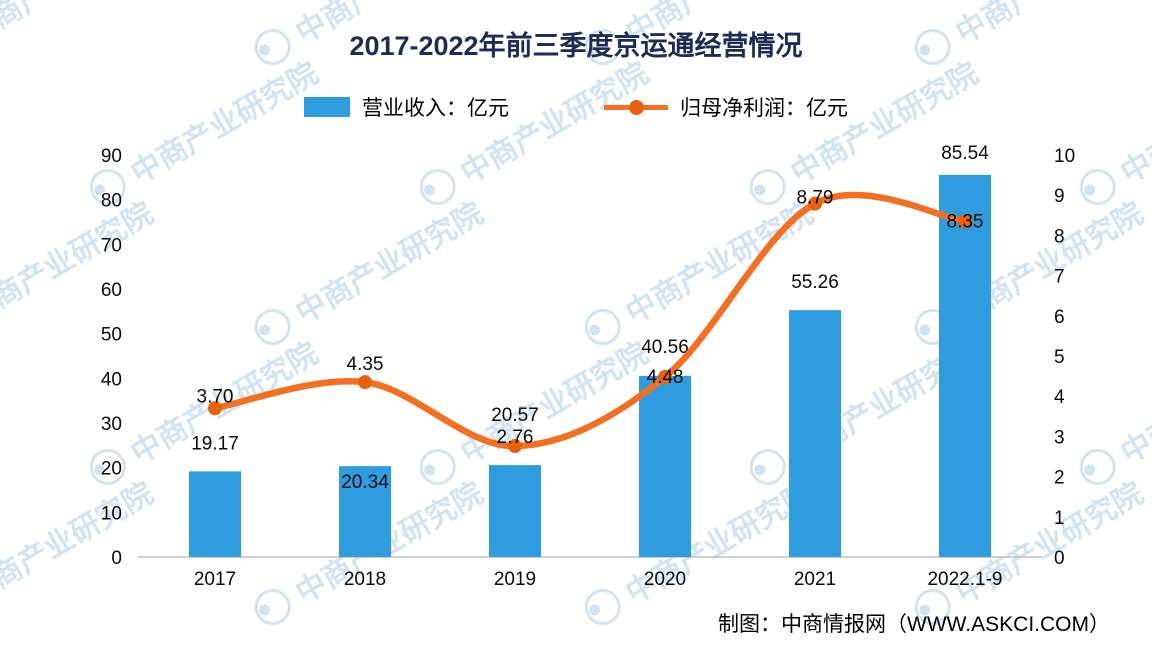 The height and width of the screenshot is (654, 1152). What do you see at coordinates (111, 335) in the screenshot?
I see `left-axis-tick: 50` at bounding box center [111, 335].